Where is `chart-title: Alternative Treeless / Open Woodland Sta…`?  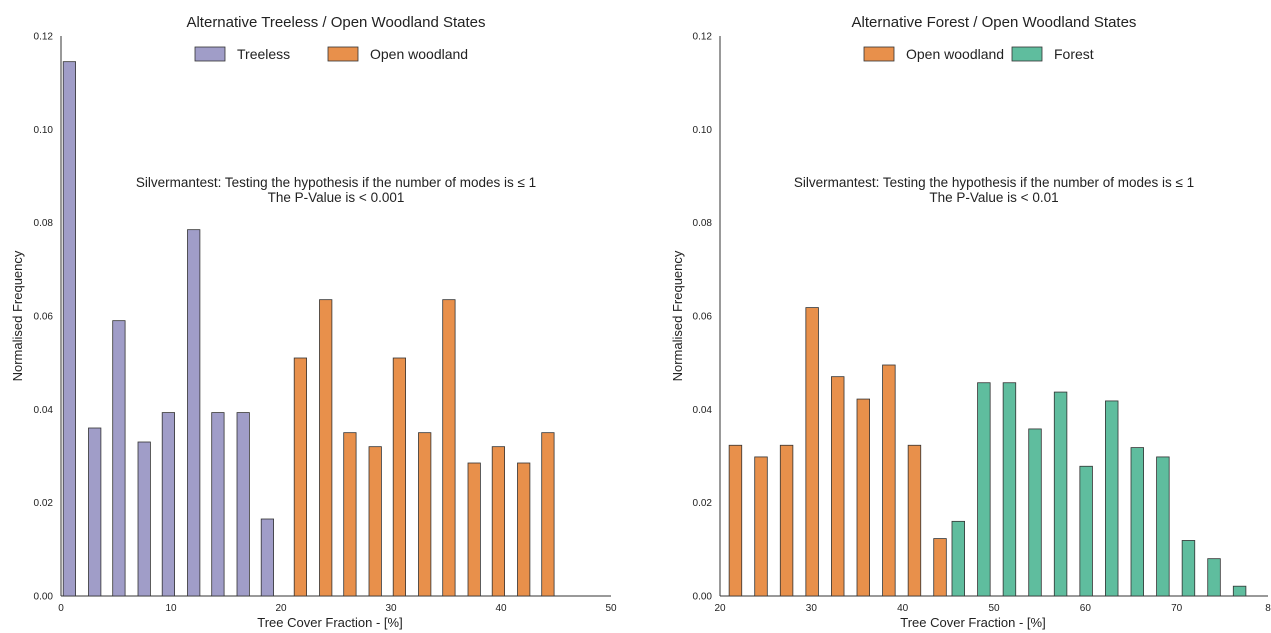
chart-title: Alternative Treeless / Open Woodland Sta… is located at coordinates (335, 22).